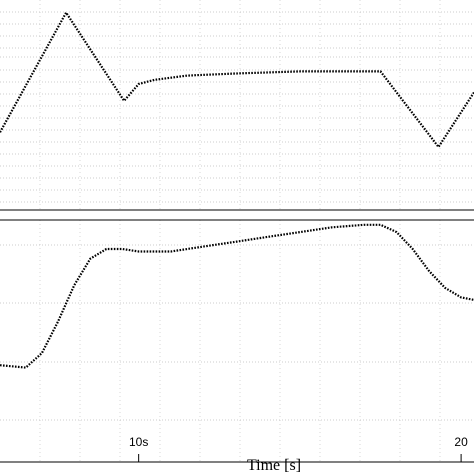 This screenshot has width=474, height=474. What do you see at coordinates (138, 442) in the screenshot?
I see `x-tick-label: 10s` at bounding box center [138, 442].